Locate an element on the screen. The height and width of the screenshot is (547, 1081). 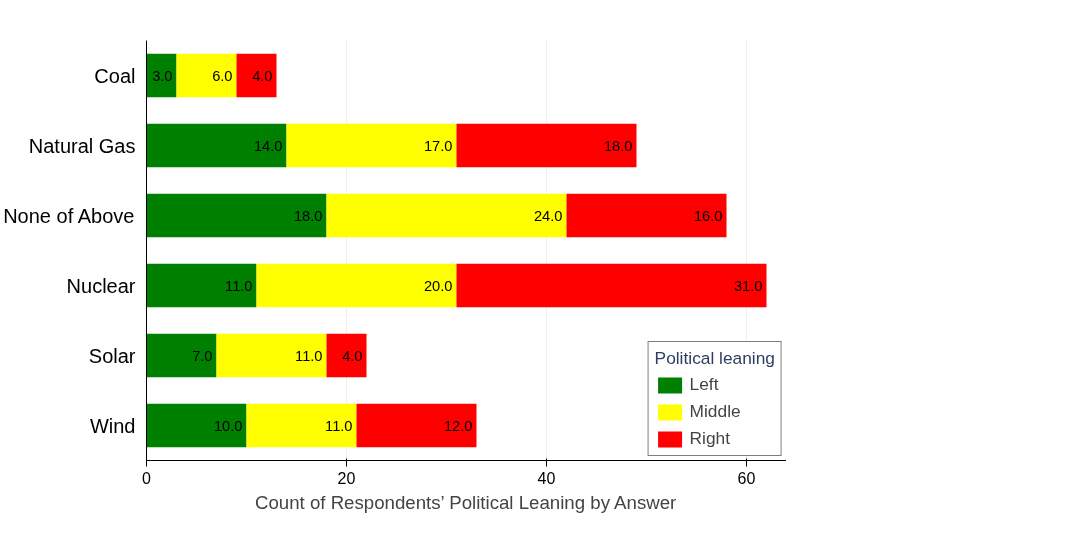
data-label: 10.0 is located at coordinates (228, 425).